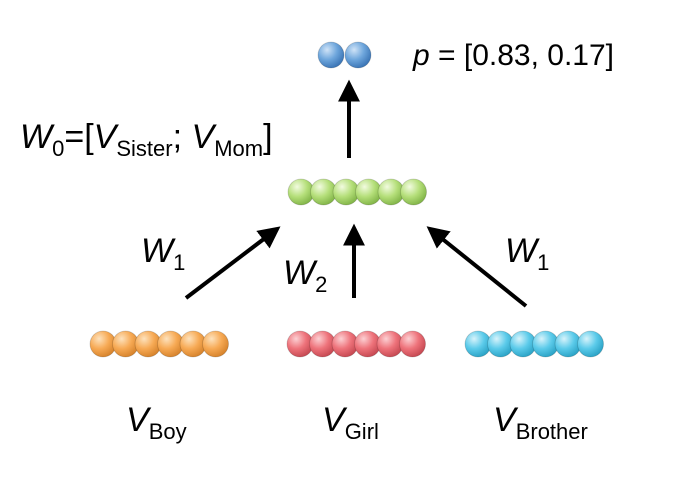 This screenshot has width=700, height=483. Describe the element at coordinates (527, 253) in the screenshot. I see `edge-label-right: W1` at that location.